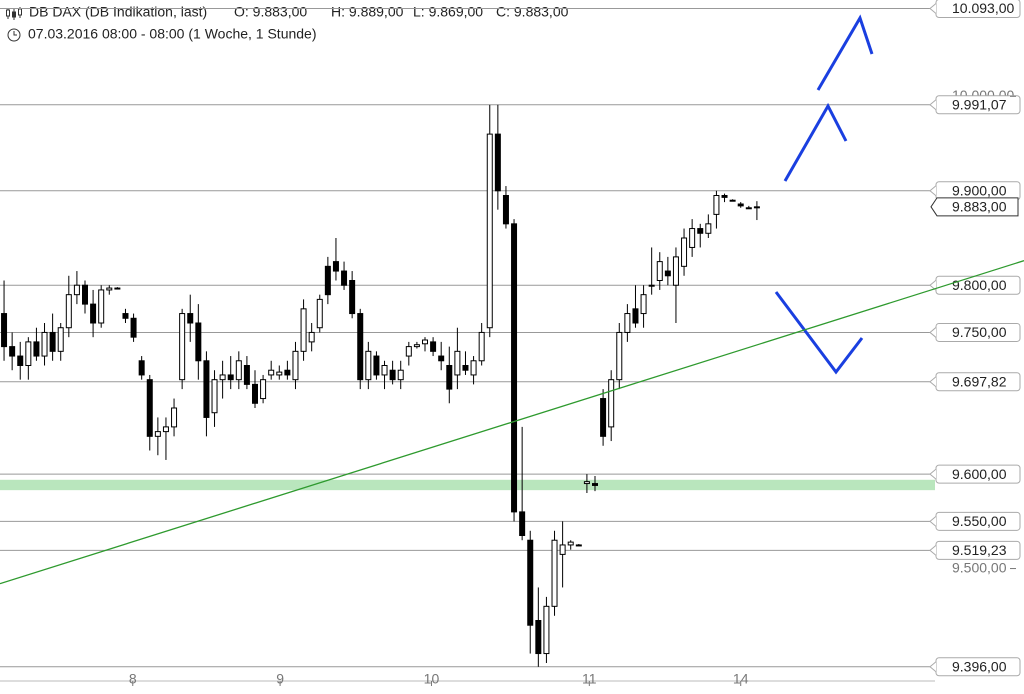  What do you see at coordinates (532, 12) in the screenshot?
I see `close-value: C: 9.883,00` at bounding box center [532, 12].